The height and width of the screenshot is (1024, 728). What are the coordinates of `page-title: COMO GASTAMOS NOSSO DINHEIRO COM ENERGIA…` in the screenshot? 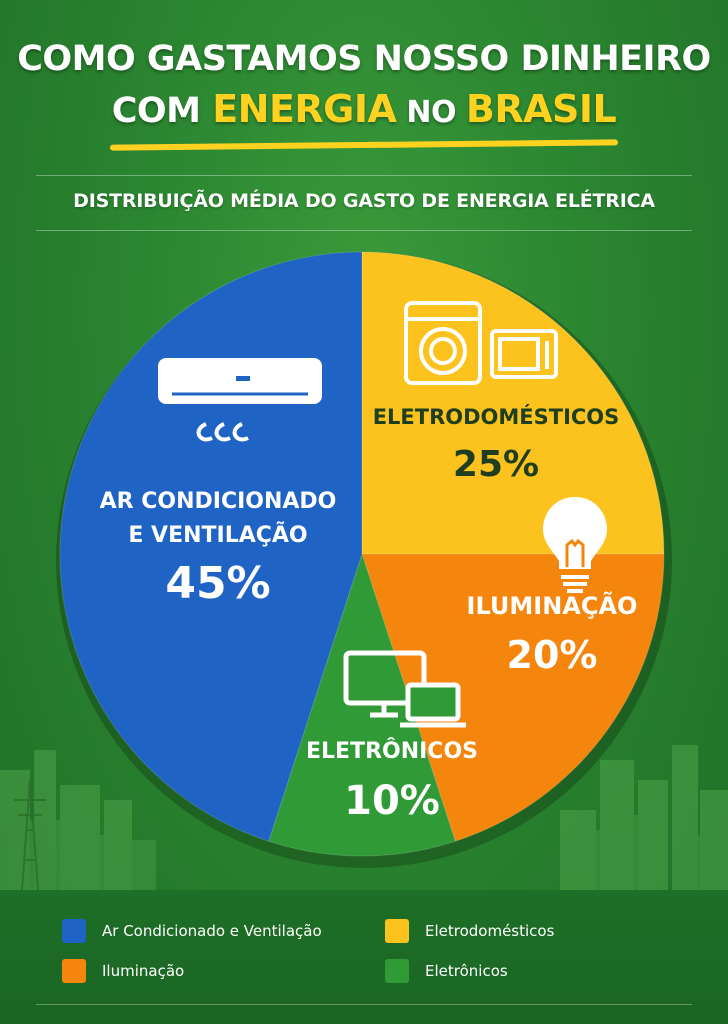 It's located at (364, 86).